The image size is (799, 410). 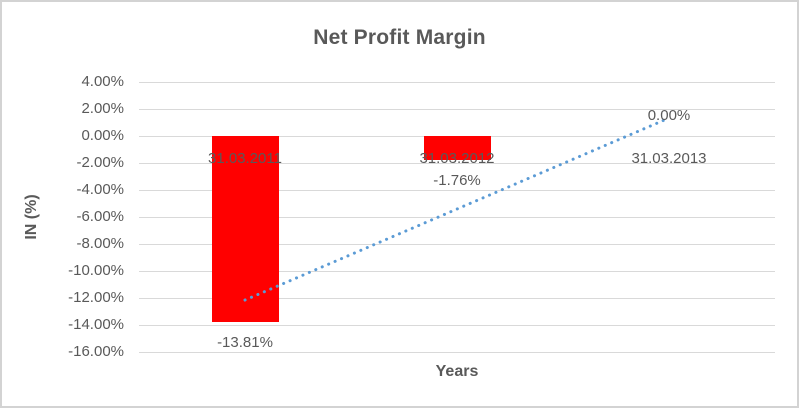 I want to click on y-axis-tick-label: -16.00%, so click(x=96, y=351).